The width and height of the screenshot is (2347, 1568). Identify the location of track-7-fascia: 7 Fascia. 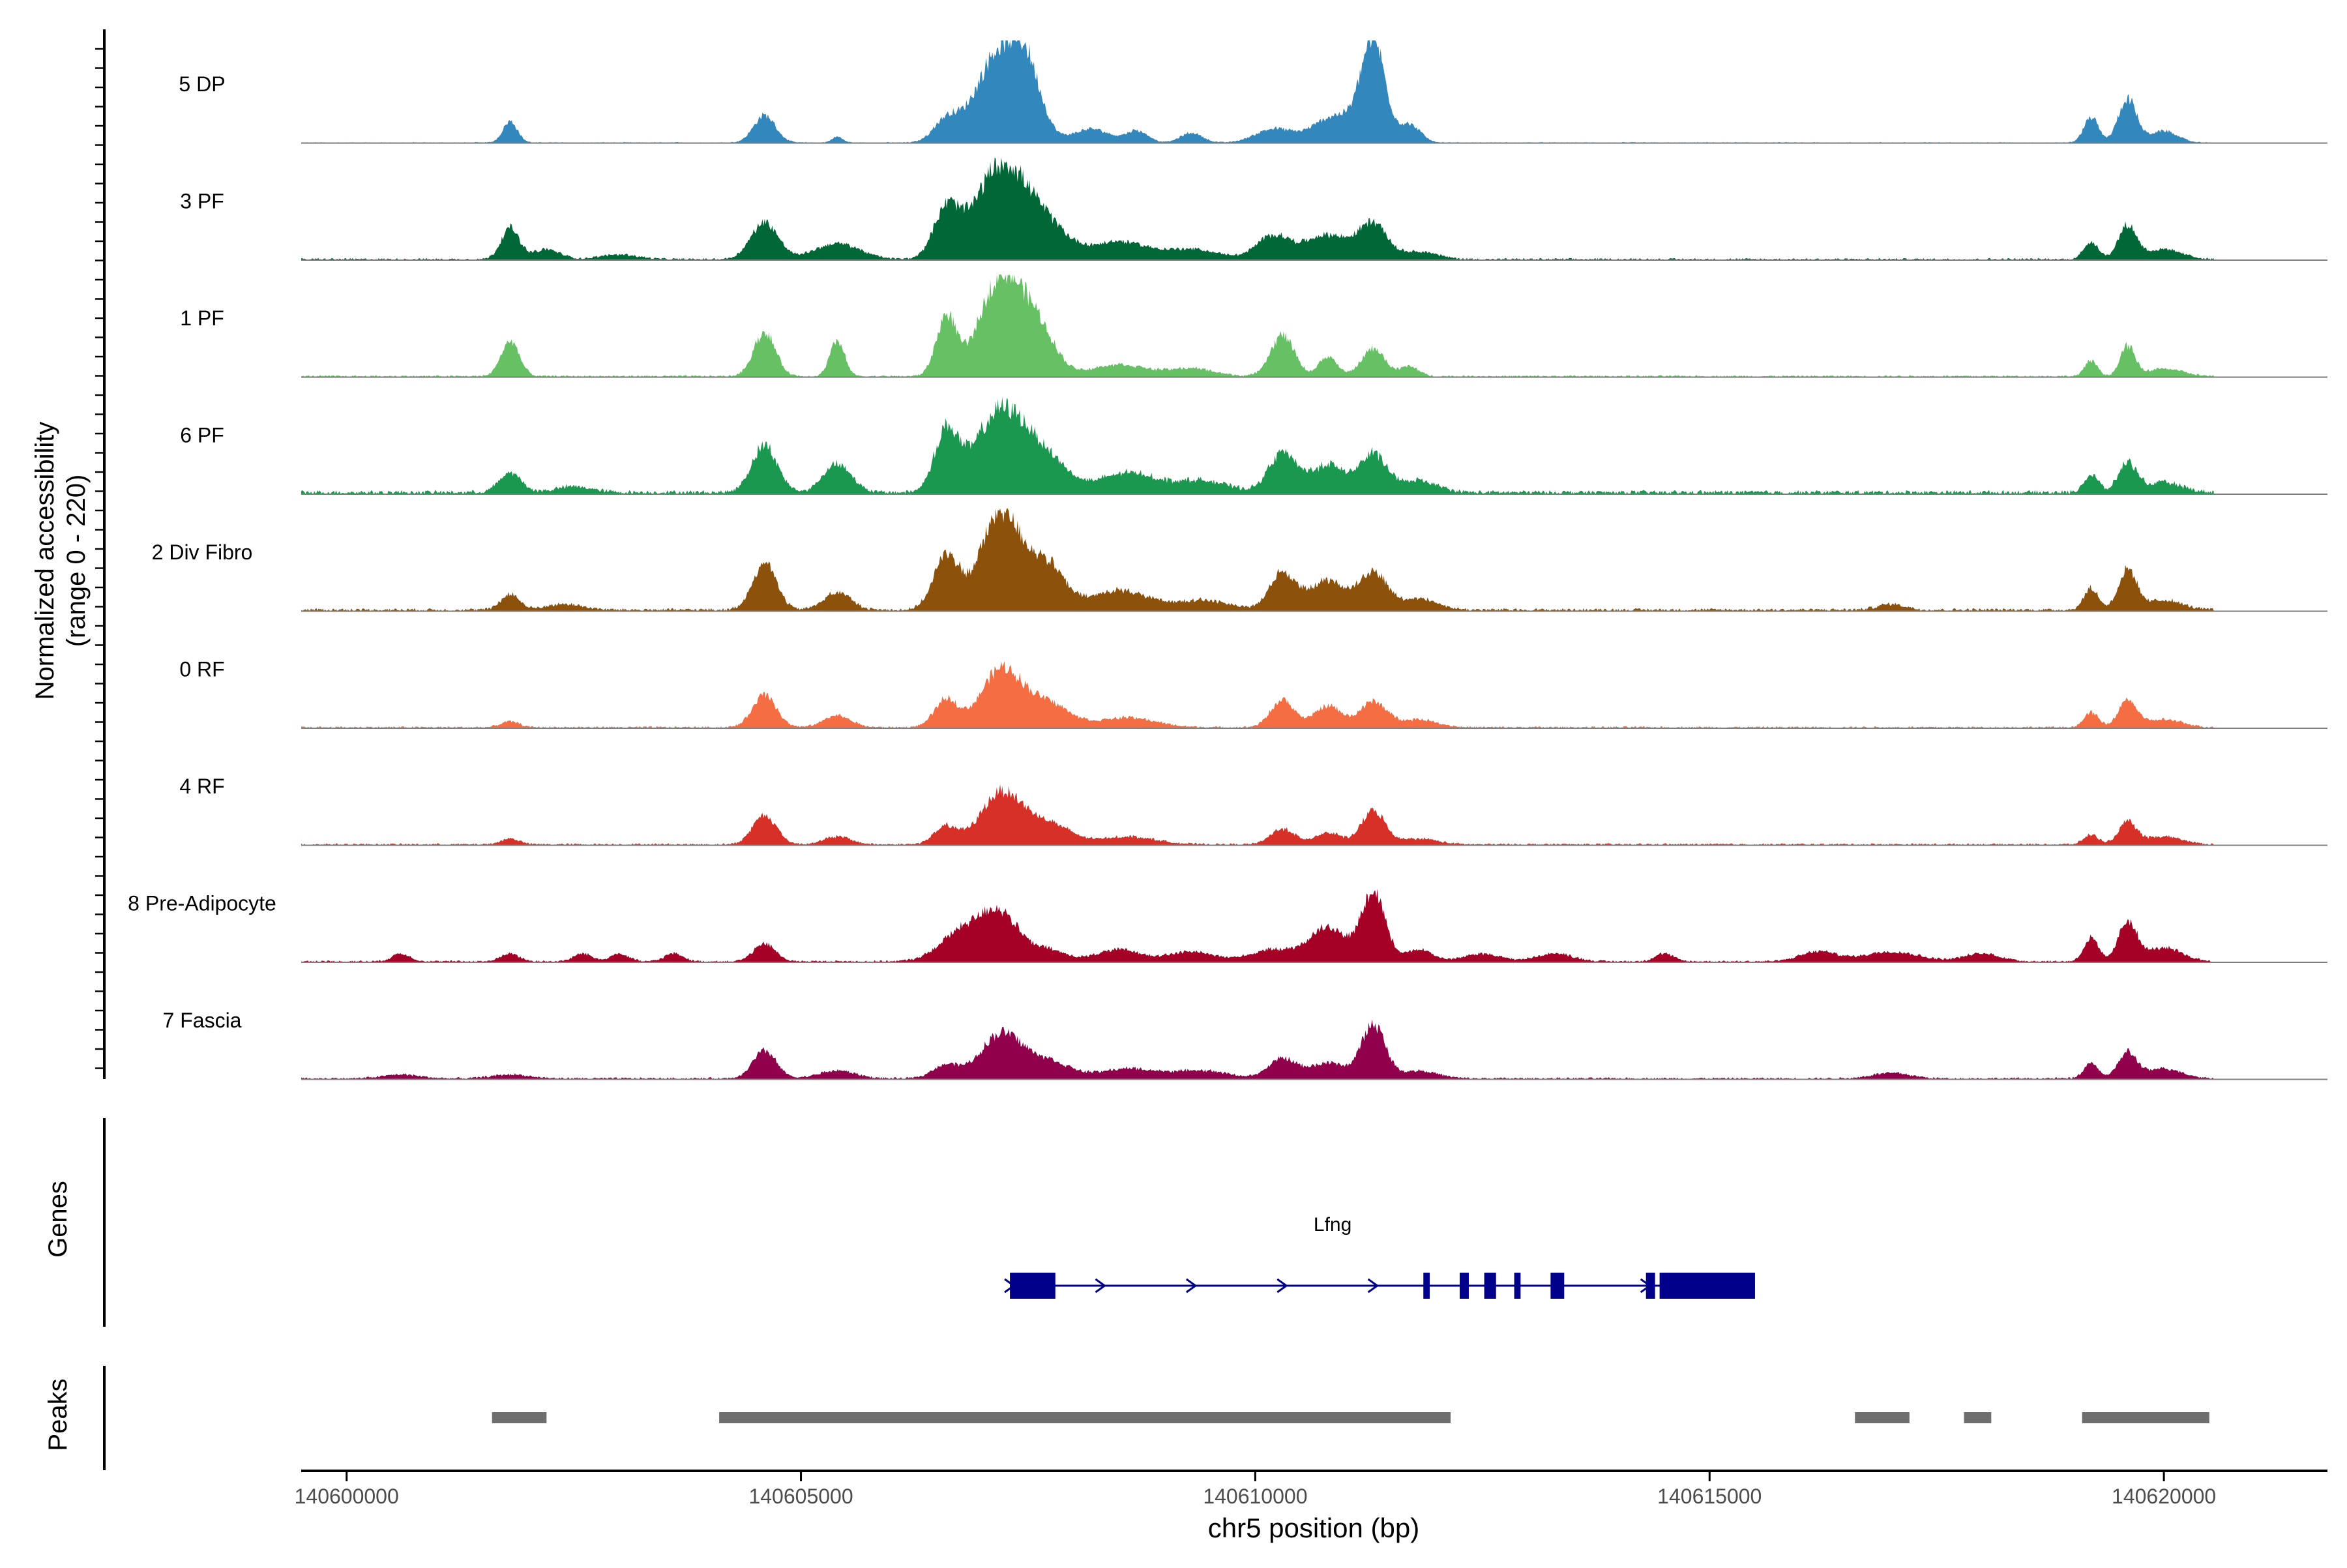
(1245, 1044).